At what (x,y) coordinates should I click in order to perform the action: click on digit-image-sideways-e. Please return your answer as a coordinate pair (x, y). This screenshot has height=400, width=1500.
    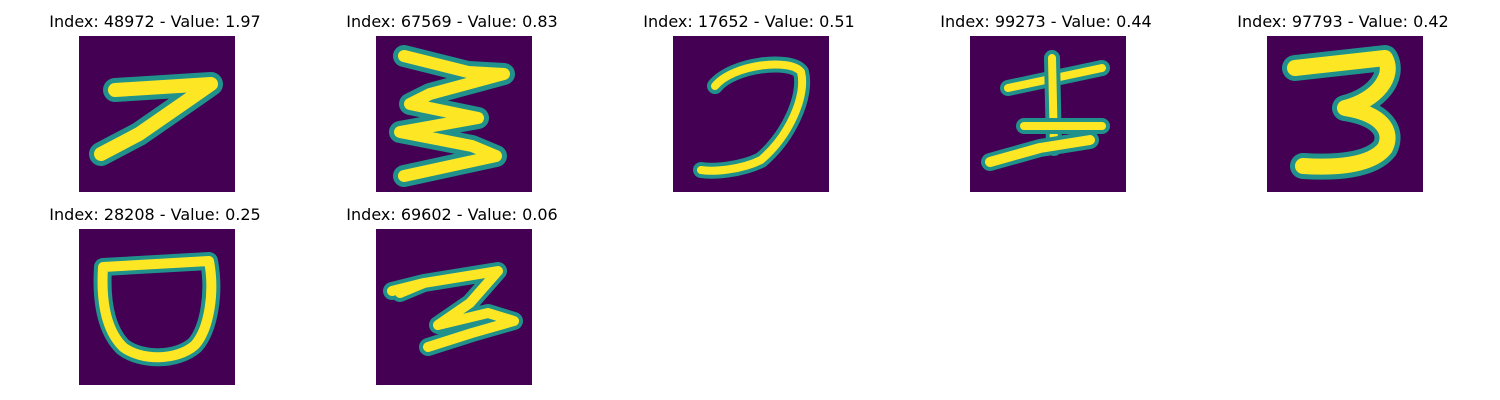
    Looking at the image, I should click on (454, 114).